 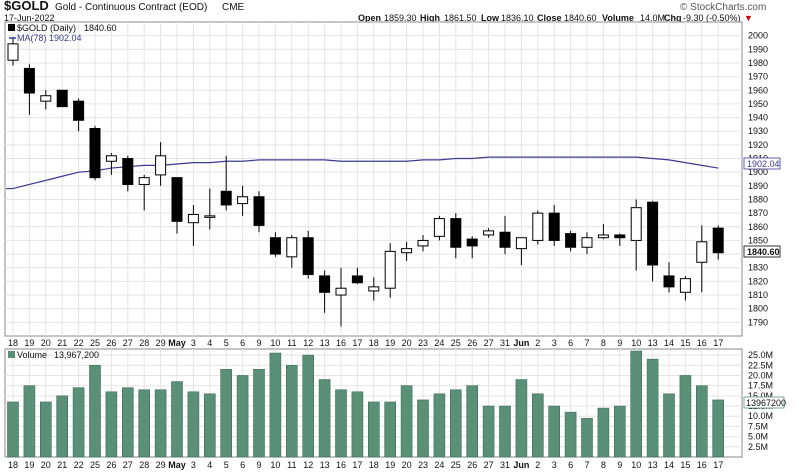 What do you see at coordinates (505, 343) in the screenshot?
I see `x-tick-label: 31` at bounding box center [505, 343].